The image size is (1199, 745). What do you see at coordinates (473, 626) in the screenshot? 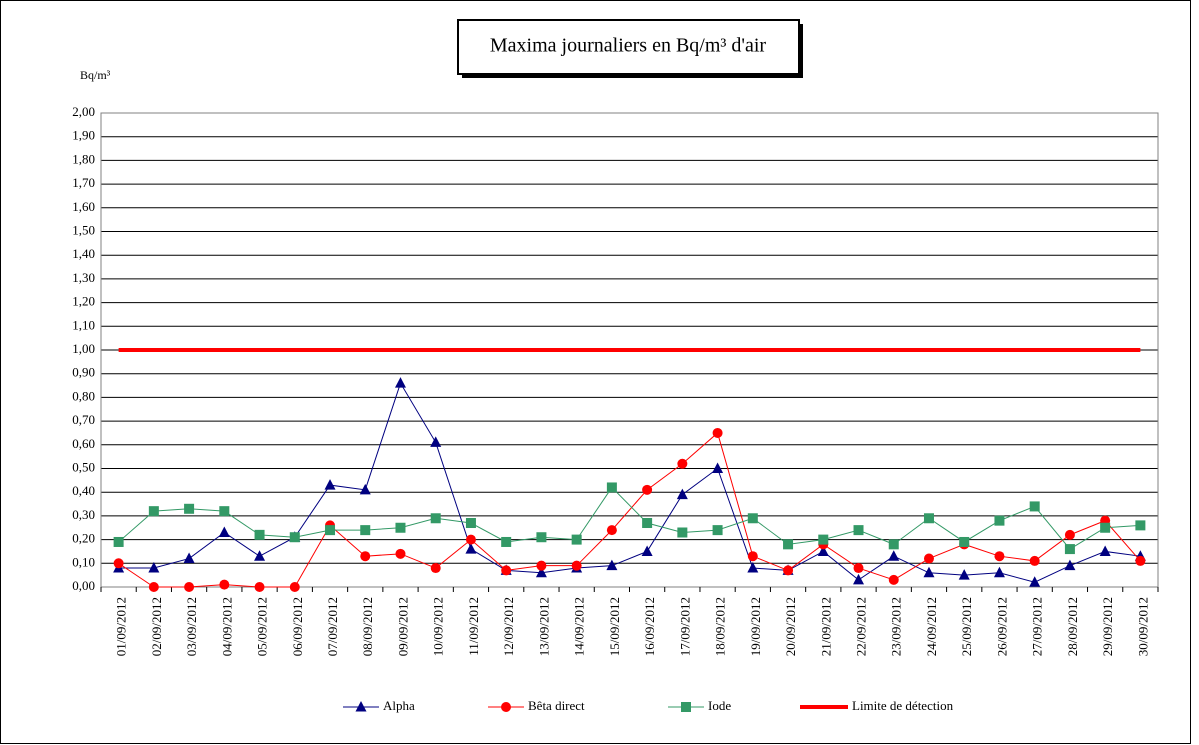
I see `x-tick-label: 11/09/2012` at bounding box center [473, 626].